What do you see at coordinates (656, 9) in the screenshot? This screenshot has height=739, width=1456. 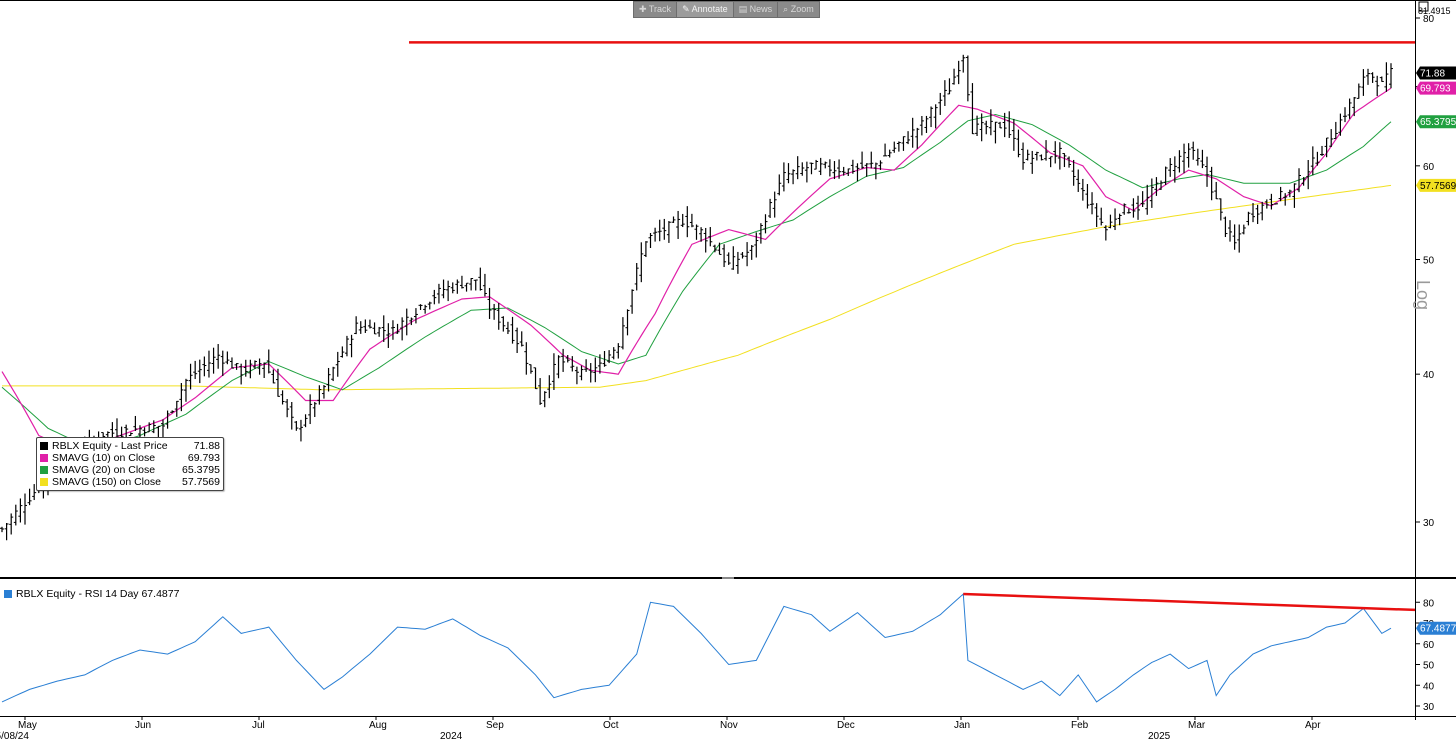 I see `track-button: ✚ Track` at bounding box center [656, 9].